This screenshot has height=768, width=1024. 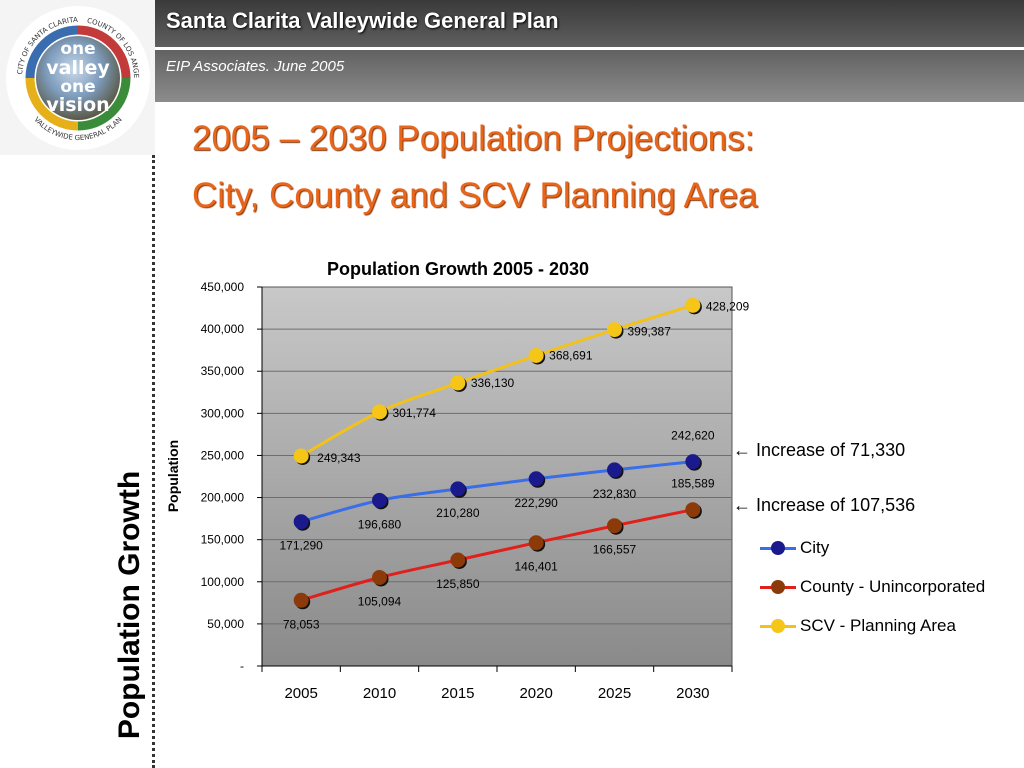 What do you see at coordinates (223, 413) in the screenshot?
I see `y-tick-label: 300,000` at bounding box center [223, 413].